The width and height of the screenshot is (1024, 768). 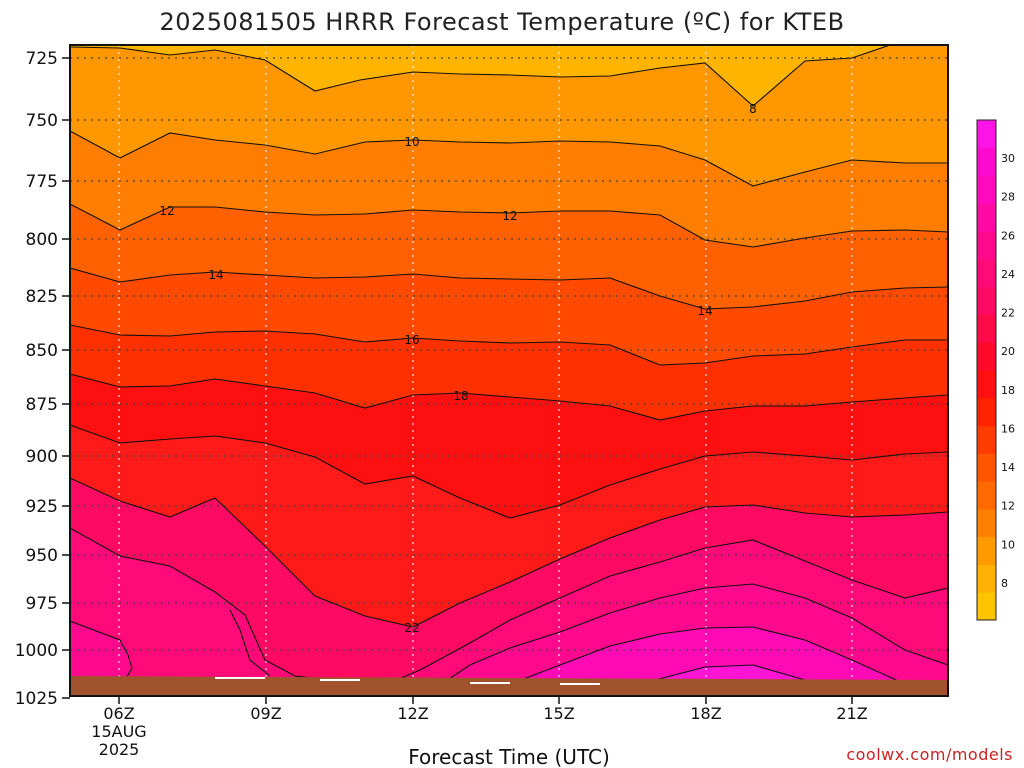 What do you see at coordinates (101, 655) in the screenshot?
I see `band-left-warmest` at bounding box center [101, 655].